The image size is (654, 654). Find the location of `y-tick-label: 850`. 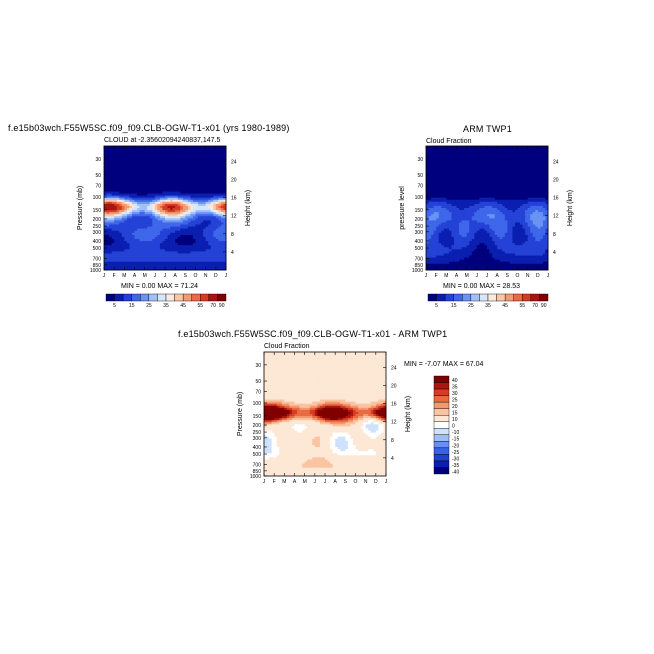

y-tick-label: 850 is located at coordinates (97, 266).